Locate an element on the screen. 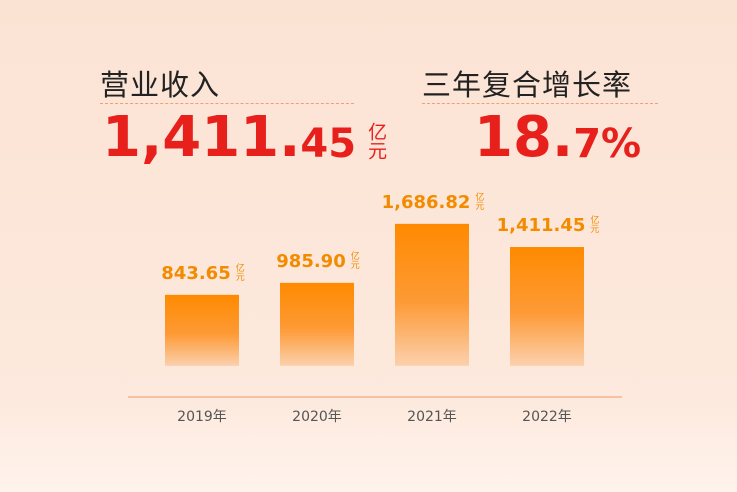  value-text: 843.65 is located at coordinates (196, 273).